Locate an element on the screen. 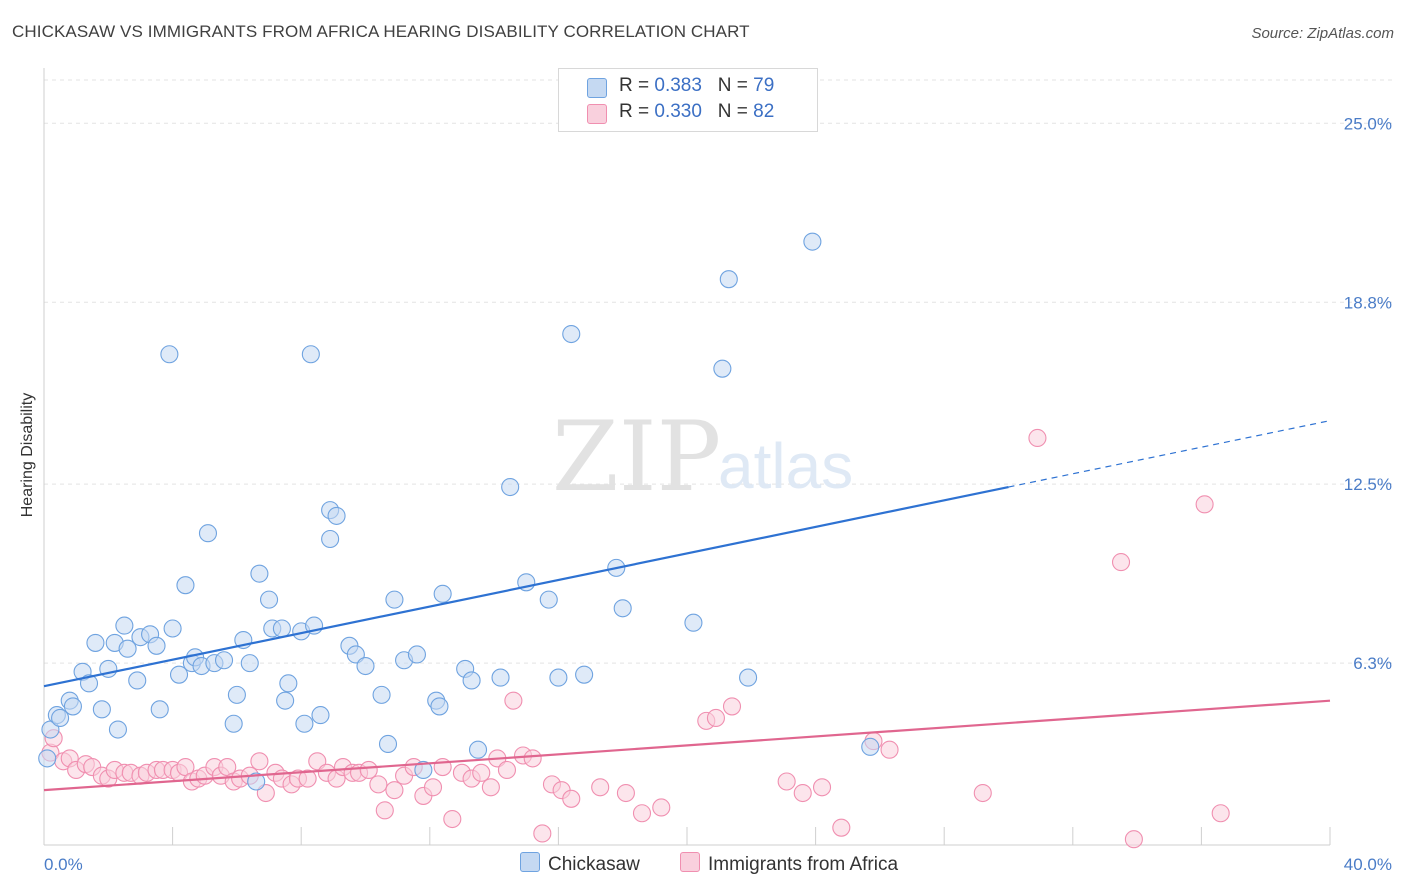 This screenshot has height=892, width=1406. bottom-legend-label-africa: Immigrants from Africa is located at coordinates (803, 864).